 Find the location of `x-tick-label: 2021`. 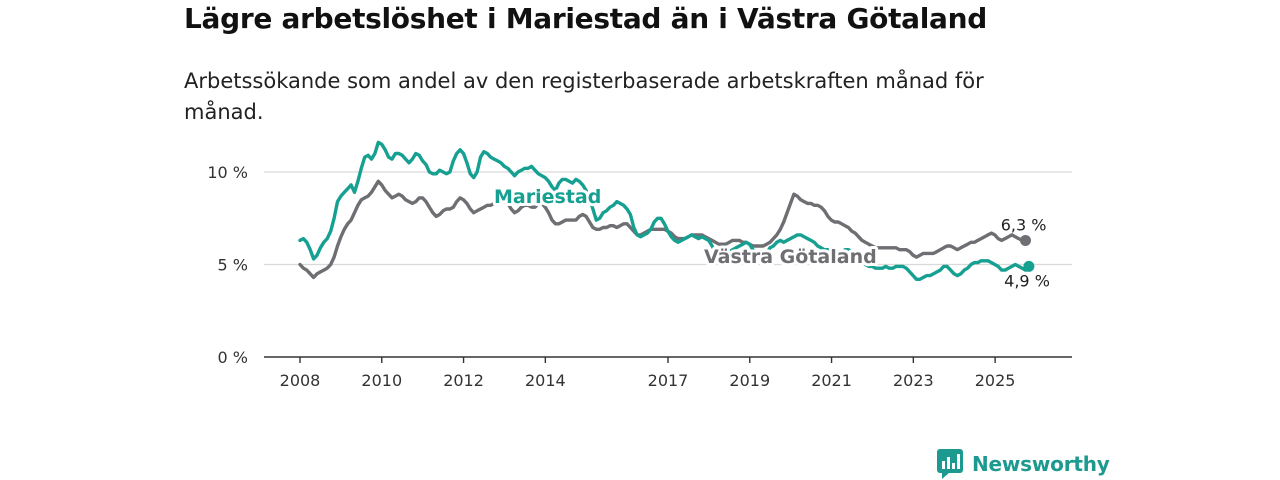

x-tick-label: 2021 is located at coordinates (831, 380).